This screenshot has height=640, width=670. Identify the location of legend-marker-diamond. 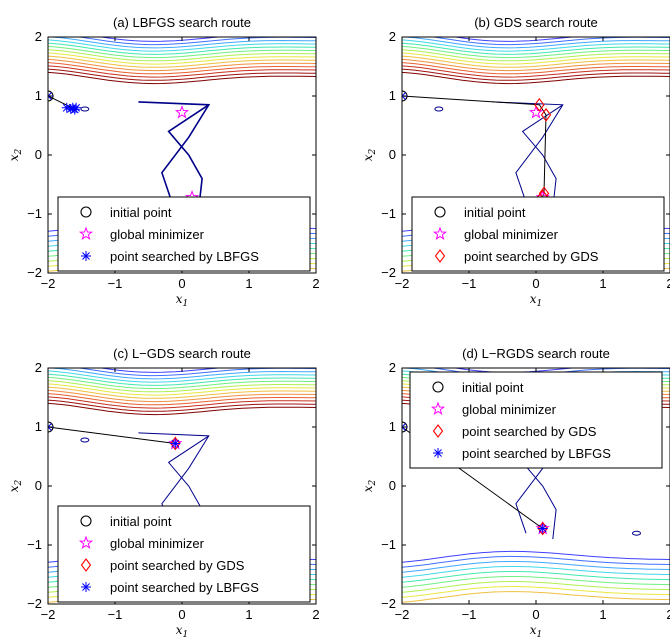
(86, 565).